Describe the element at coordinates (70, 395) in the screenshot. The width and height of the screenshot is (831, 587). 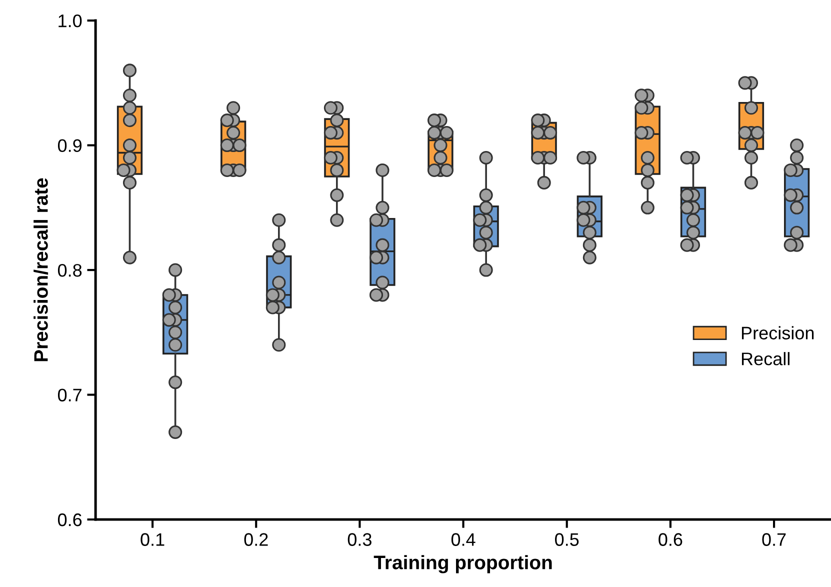
I see `y-tick-label: 0.7` at that location.